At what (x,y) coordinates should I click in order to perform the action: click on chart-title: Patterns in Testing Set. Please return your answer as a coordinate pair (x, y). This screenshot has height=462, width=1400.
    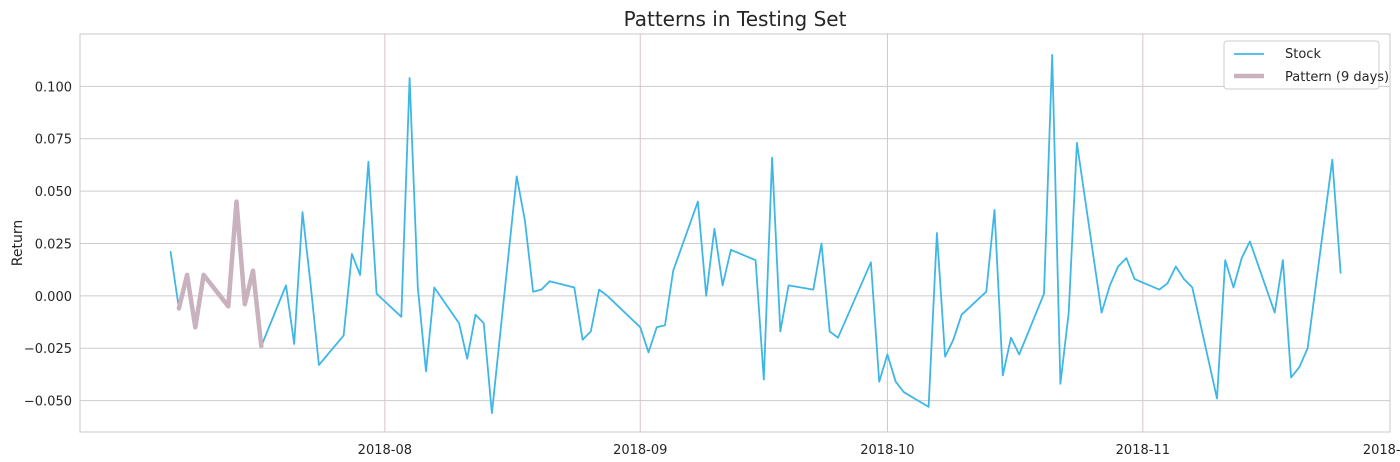
    Looking at the image, I should click on (735, 19).